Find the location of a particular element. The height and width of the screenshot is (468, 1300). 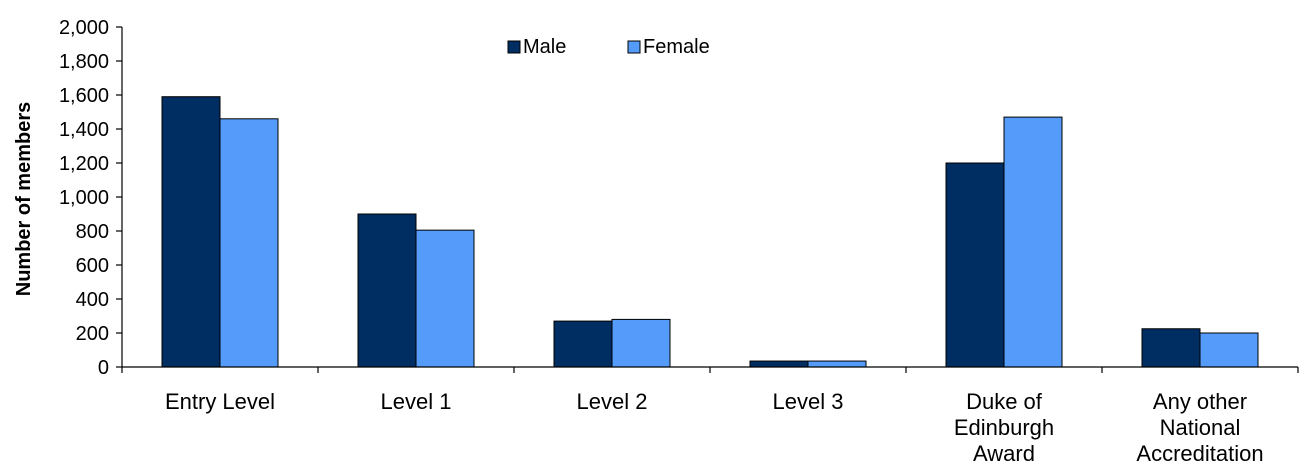

y-tick-label: 400 is located at coordinates (92, 300).